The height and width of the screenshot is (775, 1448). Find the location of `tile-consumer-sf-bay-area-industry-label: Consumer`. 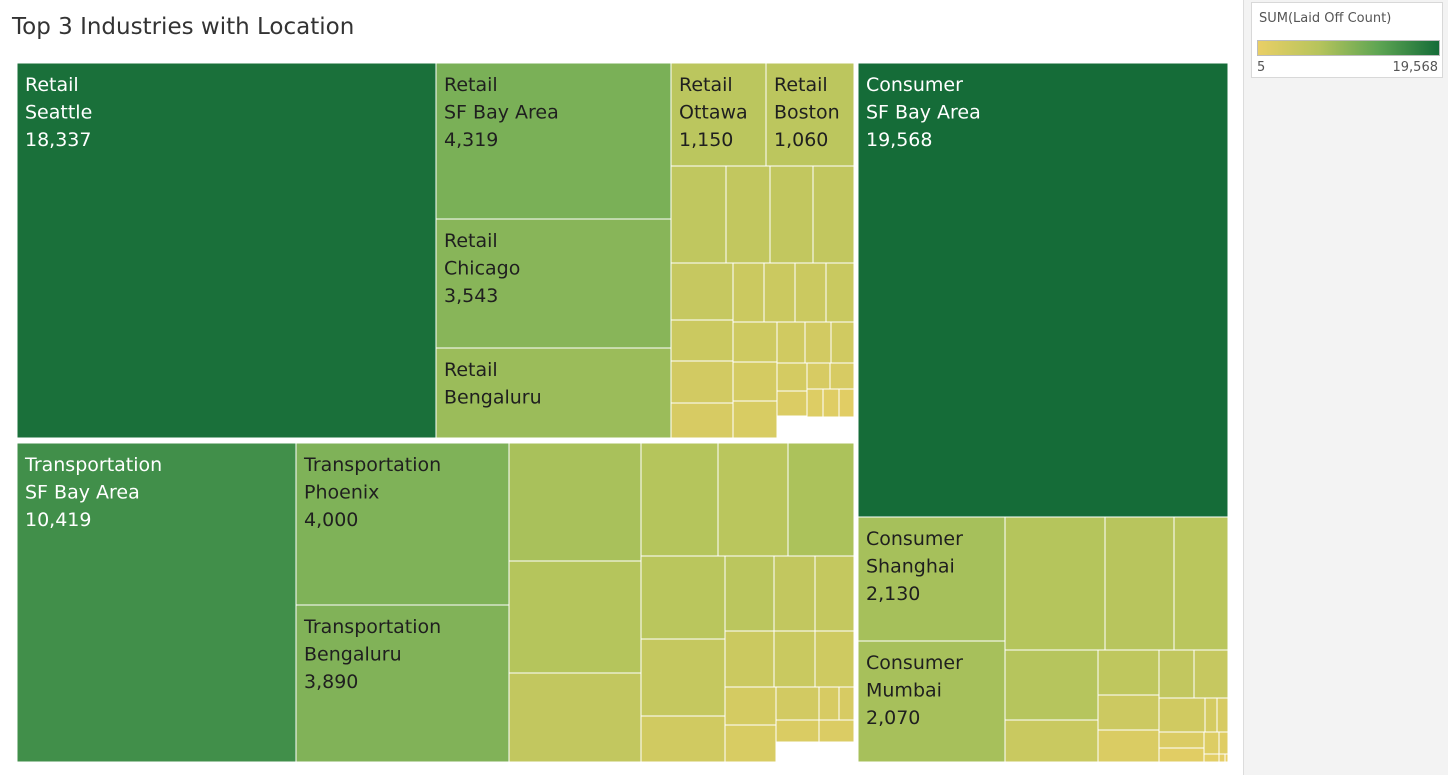

tile-consumer-sf-bay-area-industry-label: Consumer is located at coordinates (914, 85).